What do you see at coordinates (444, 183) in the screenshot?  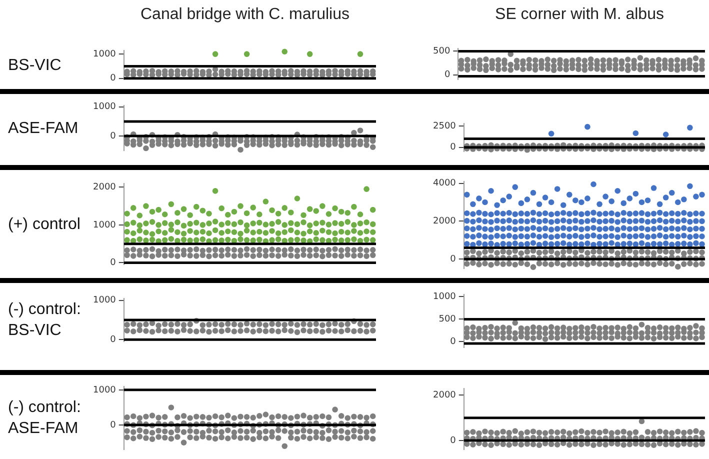 I see `y-tick-label: 4000` at bounding box center [444, 183].